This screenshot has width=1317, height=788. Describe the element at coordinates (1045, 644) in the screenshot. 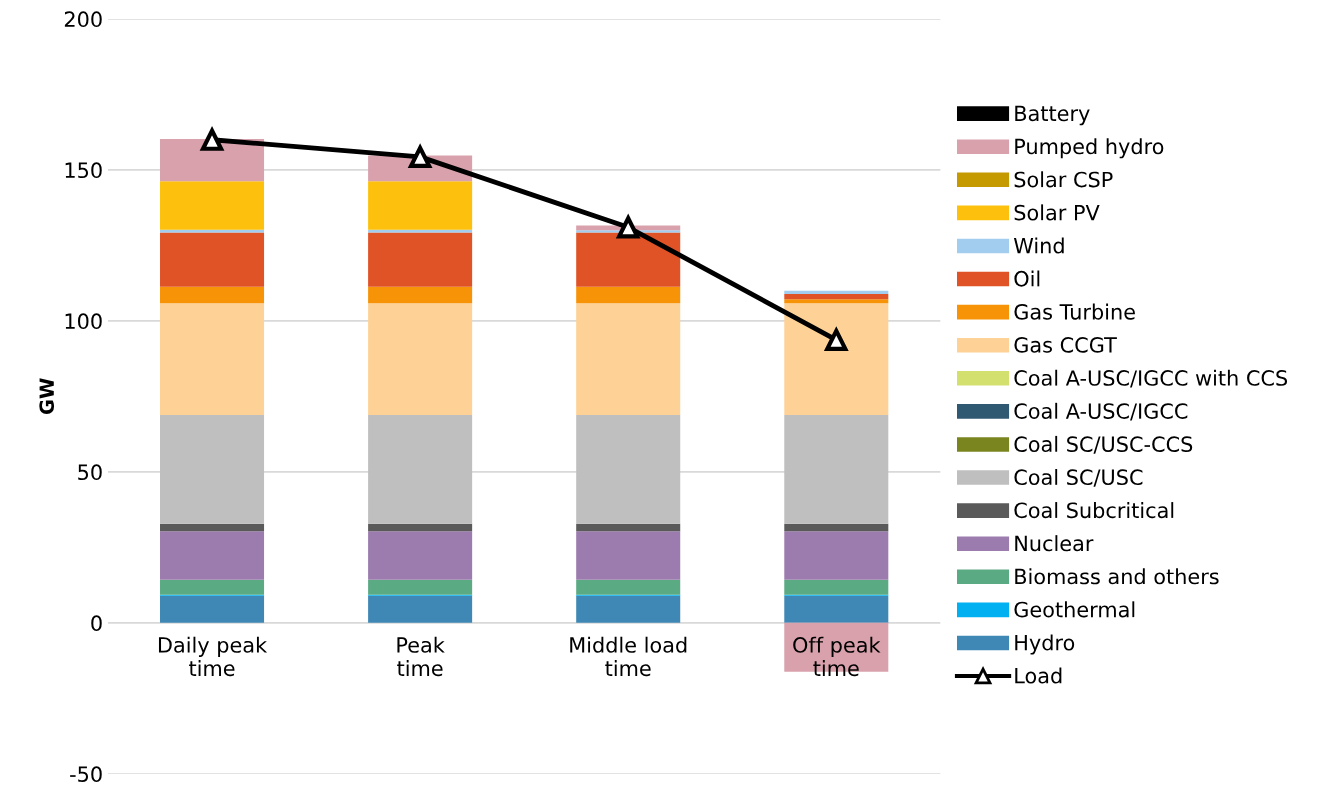

I see `legend-label: Hydro` at that location.